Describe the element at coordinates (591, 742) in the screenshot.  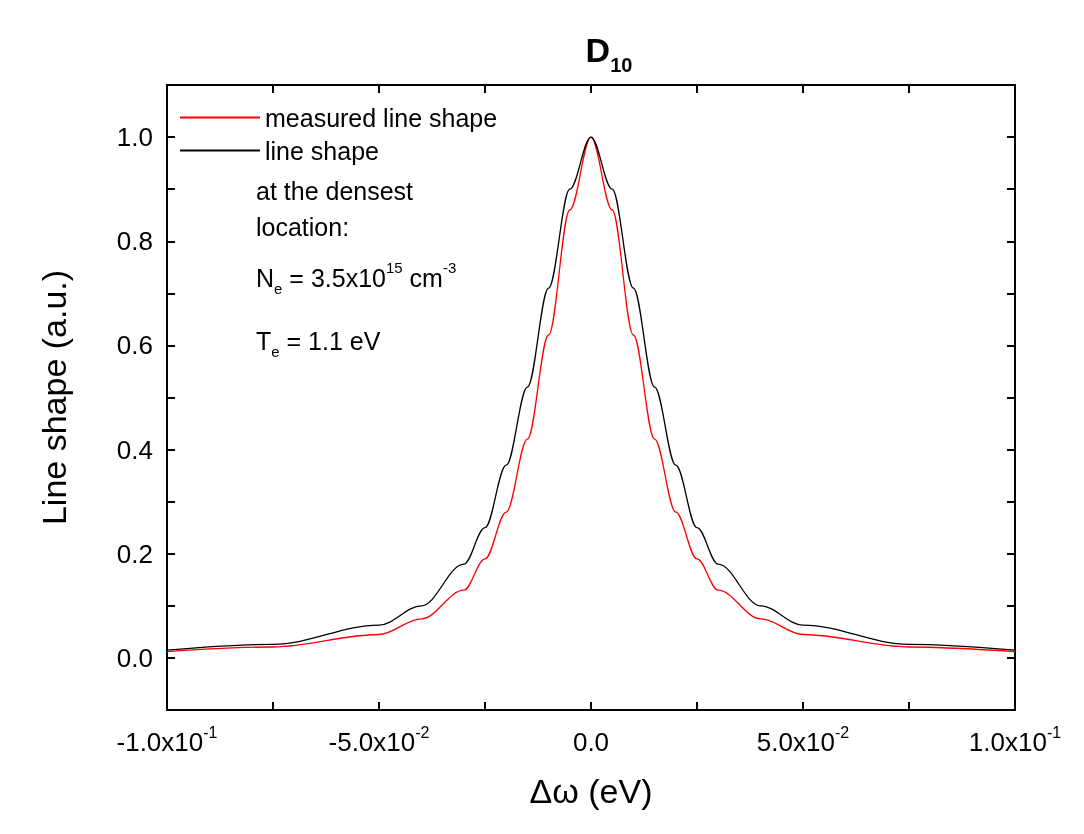
I see `x-tick-label: 0.0` at that location.